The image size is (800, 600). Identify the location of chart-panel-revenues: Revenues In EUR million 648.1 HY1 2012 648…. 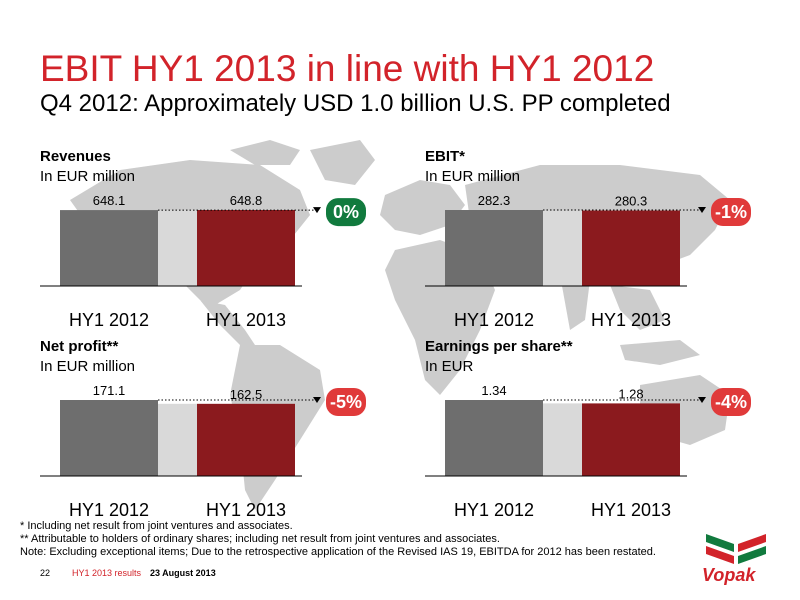
(220, 239).